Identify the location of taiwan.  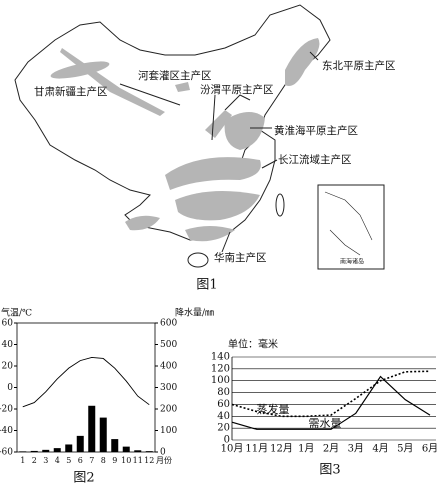
(280, 205).